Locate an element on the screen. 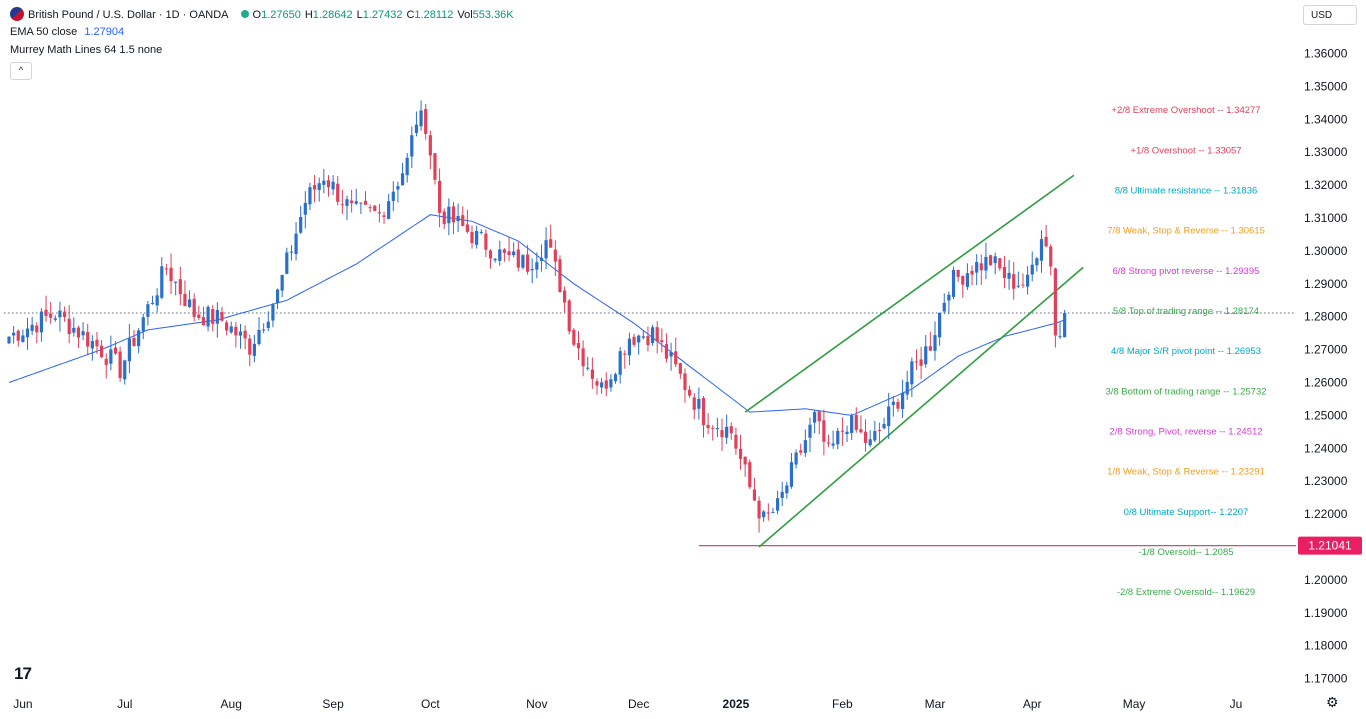 This screenshot has width=1366, height=719. price-tick-label: 1.31000 is located at coordinates (1326, 218).